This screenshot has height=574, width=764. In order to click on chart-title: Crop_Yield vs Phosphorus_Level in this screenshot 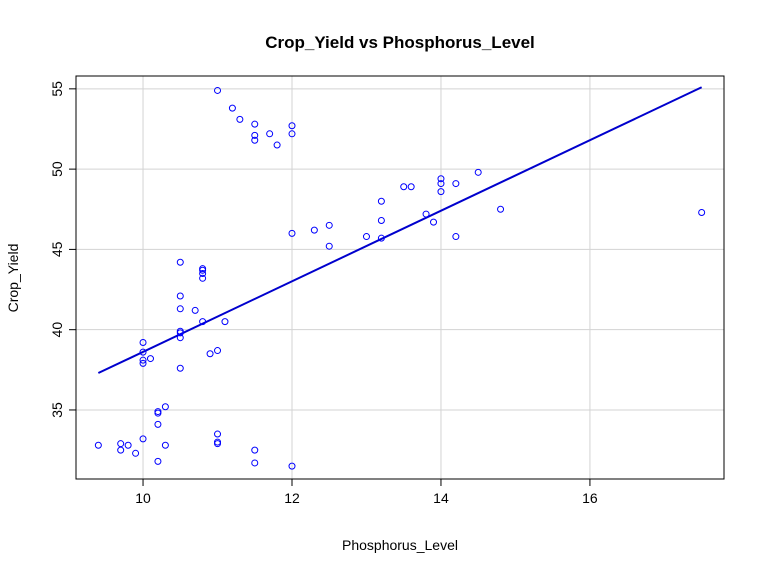, I will do `click(400, 42)`.